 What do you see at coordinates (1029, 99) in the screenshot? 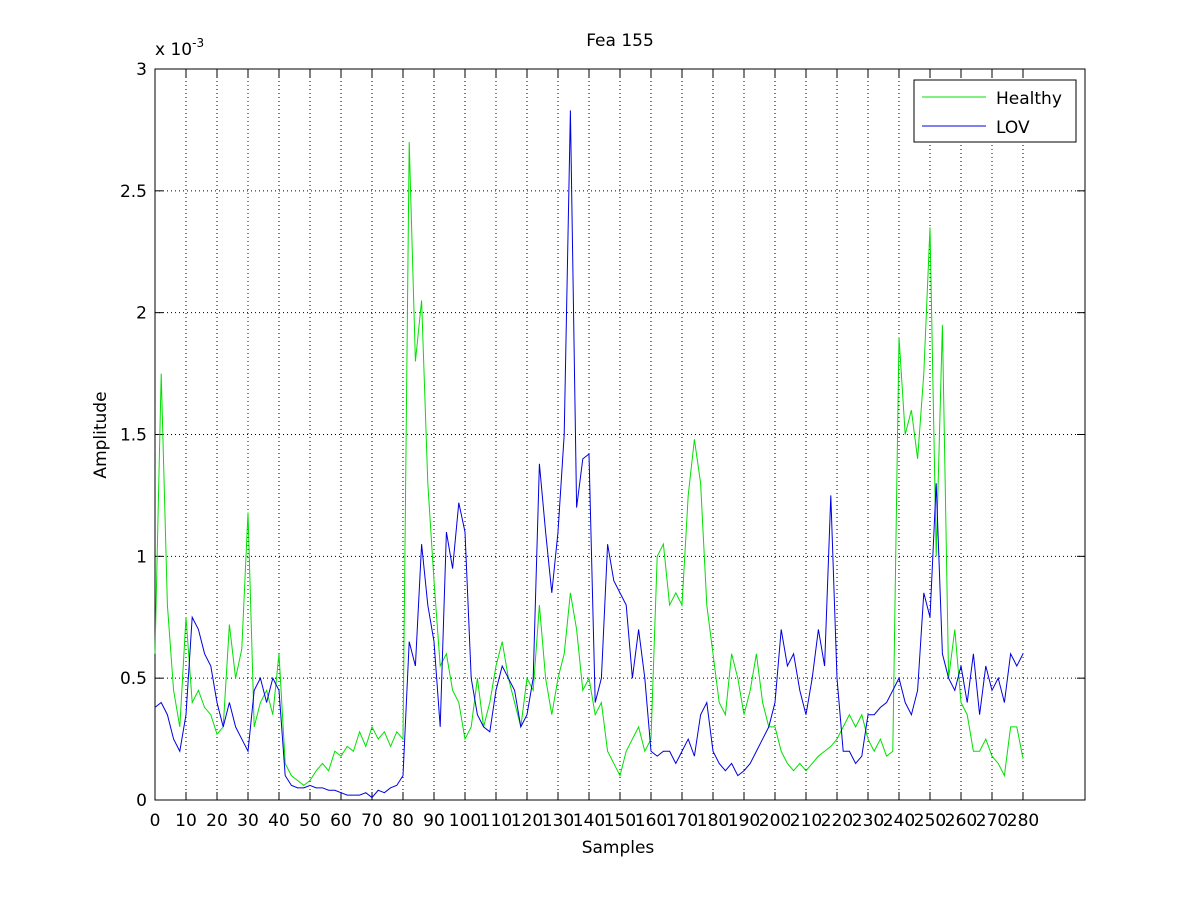
I see `legend-label: Healthy` at bounding box center [1029, 99].